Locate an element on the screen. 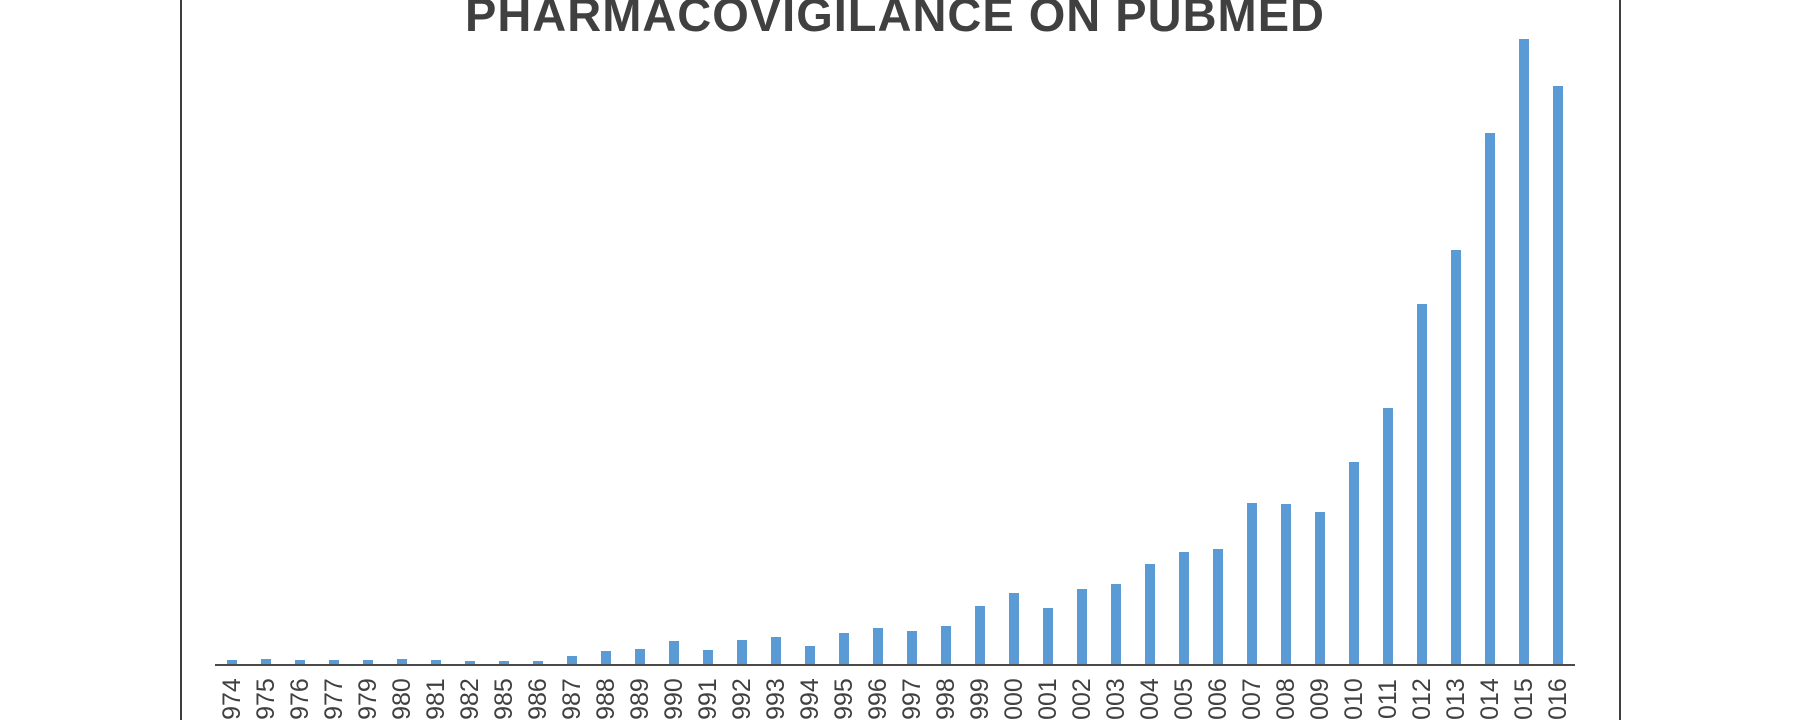  bar-1987 is located at coordinates (572, 660).